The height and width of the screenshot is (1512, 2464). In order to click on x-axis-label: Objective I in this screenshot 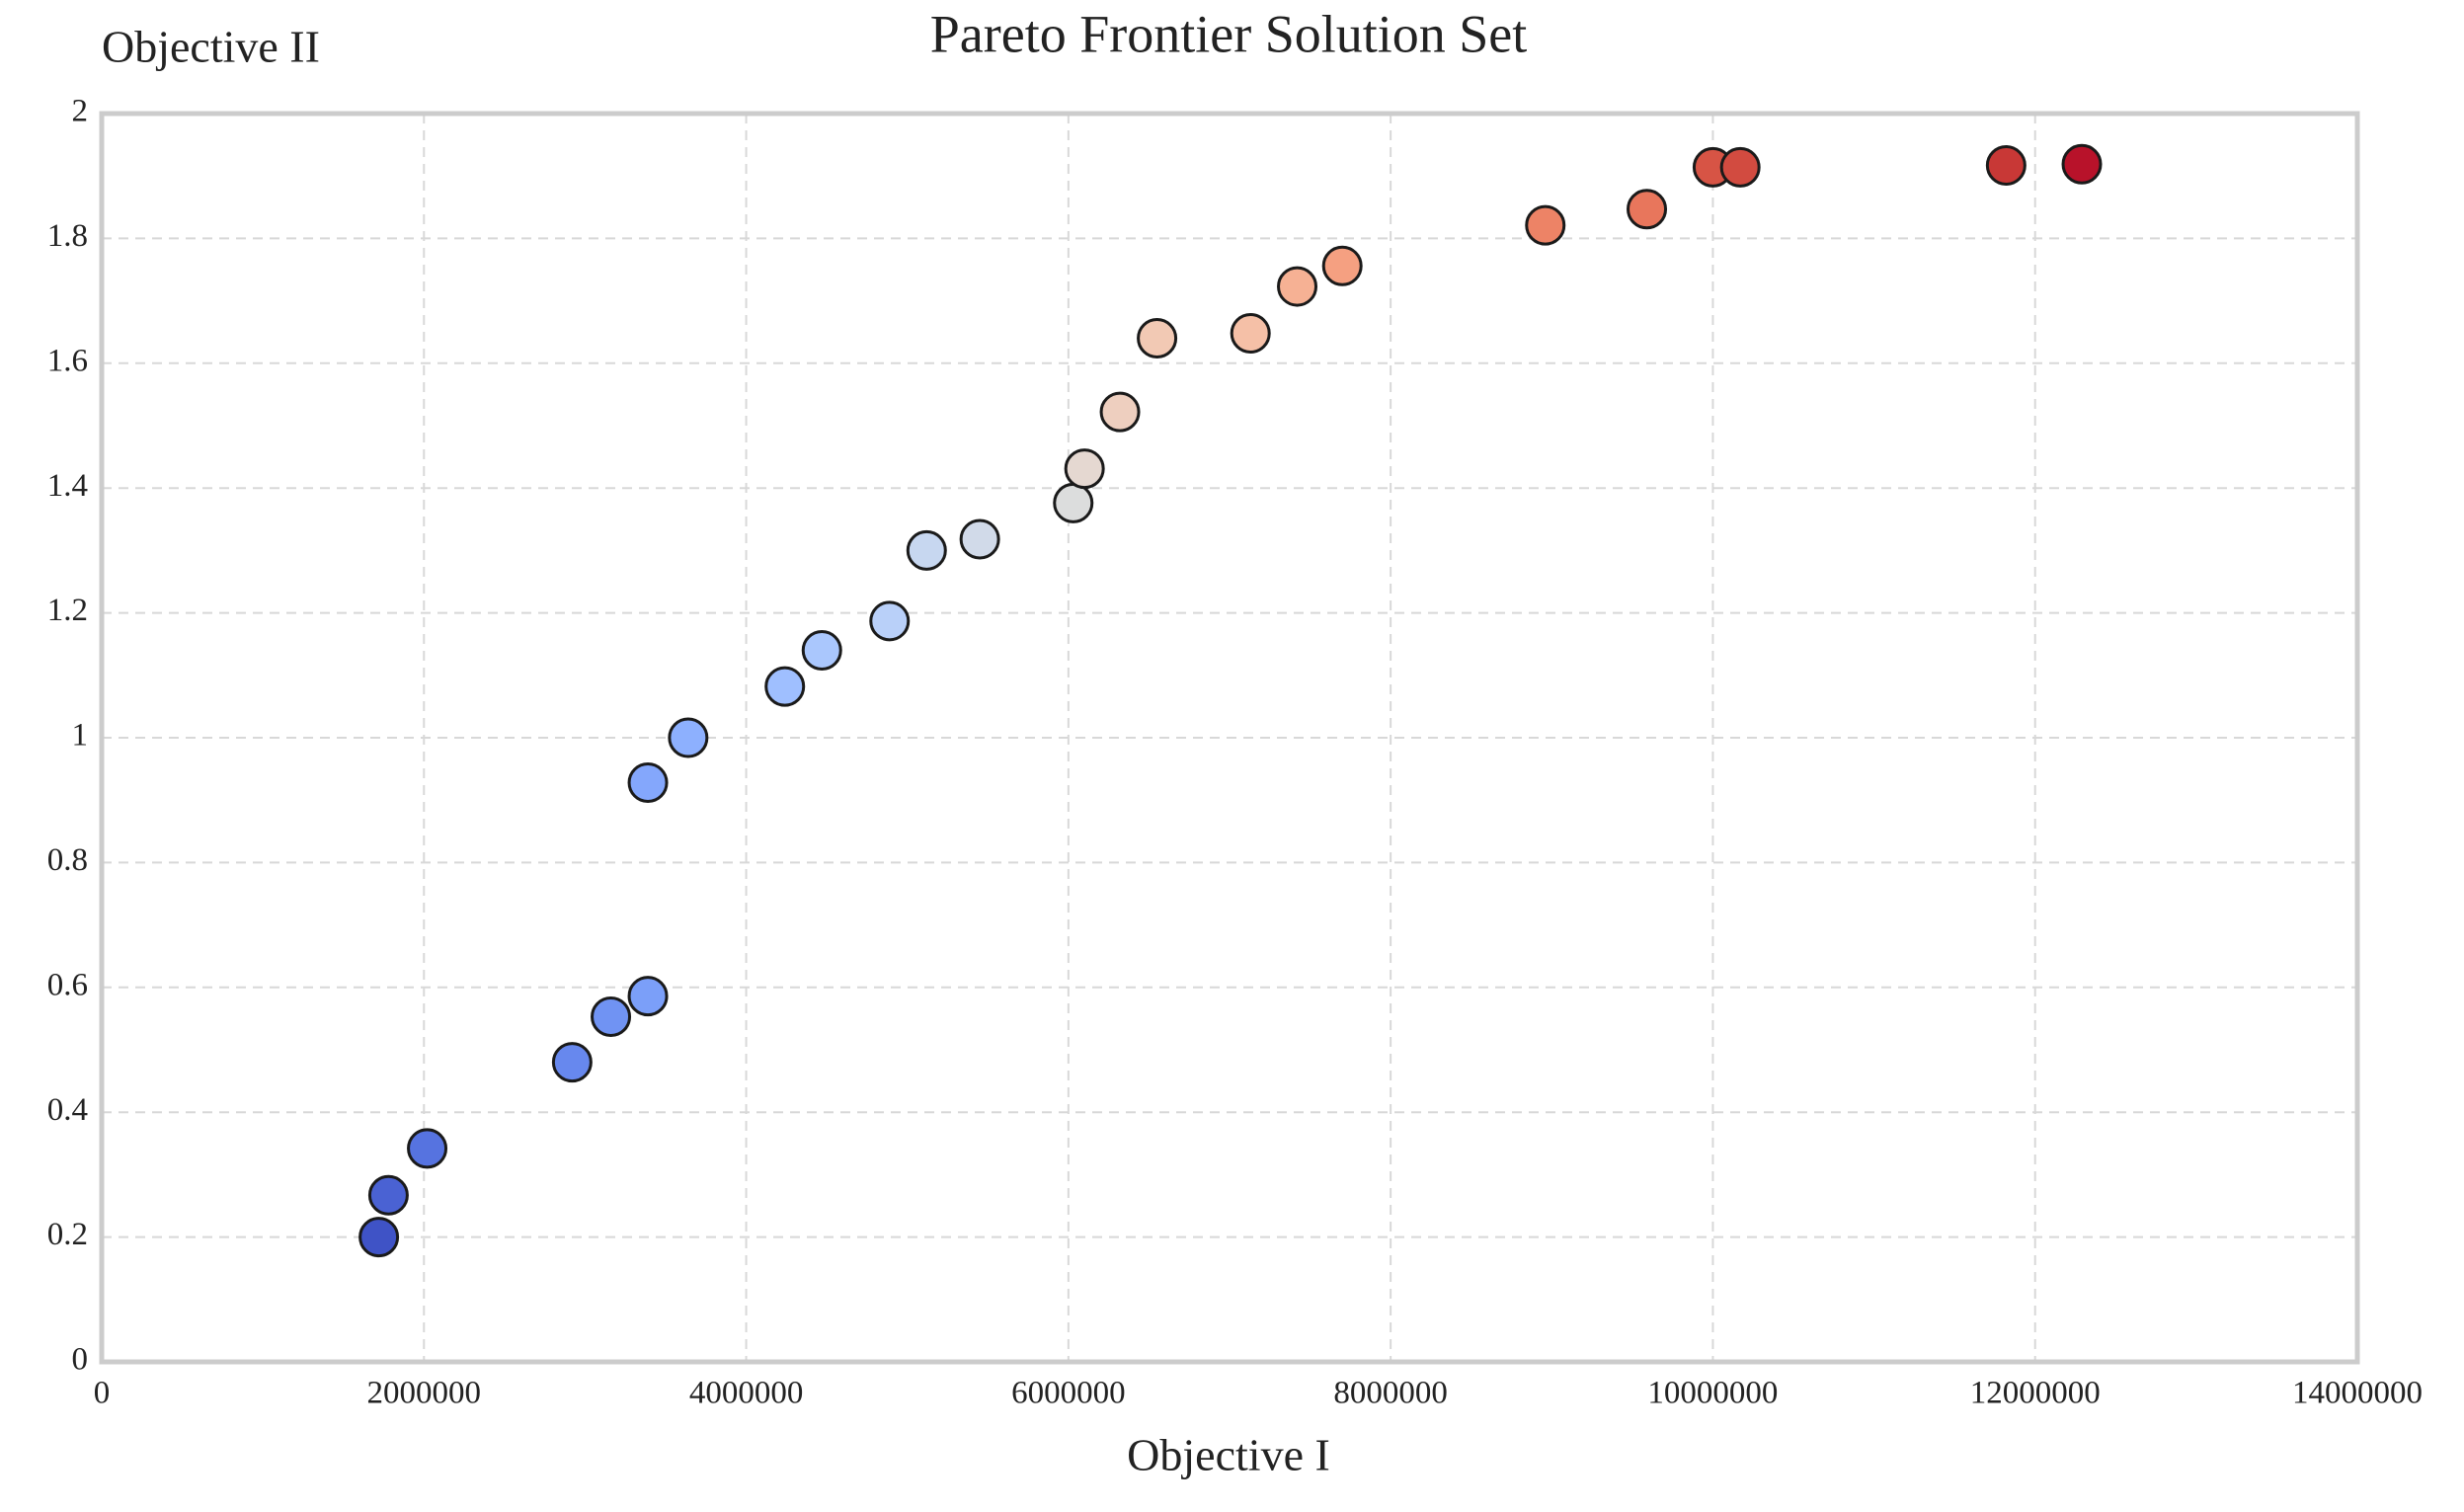, I will do `click(1228, 1455)`.